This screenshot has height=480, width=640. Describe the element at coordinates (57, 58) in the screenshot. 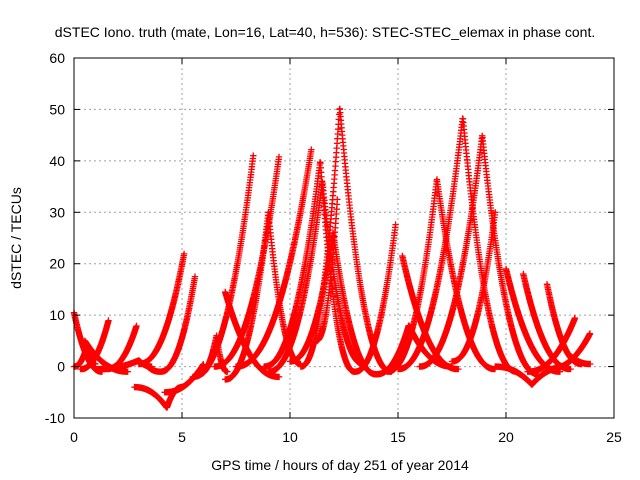

I see `y-tick-label: 60` at that location.